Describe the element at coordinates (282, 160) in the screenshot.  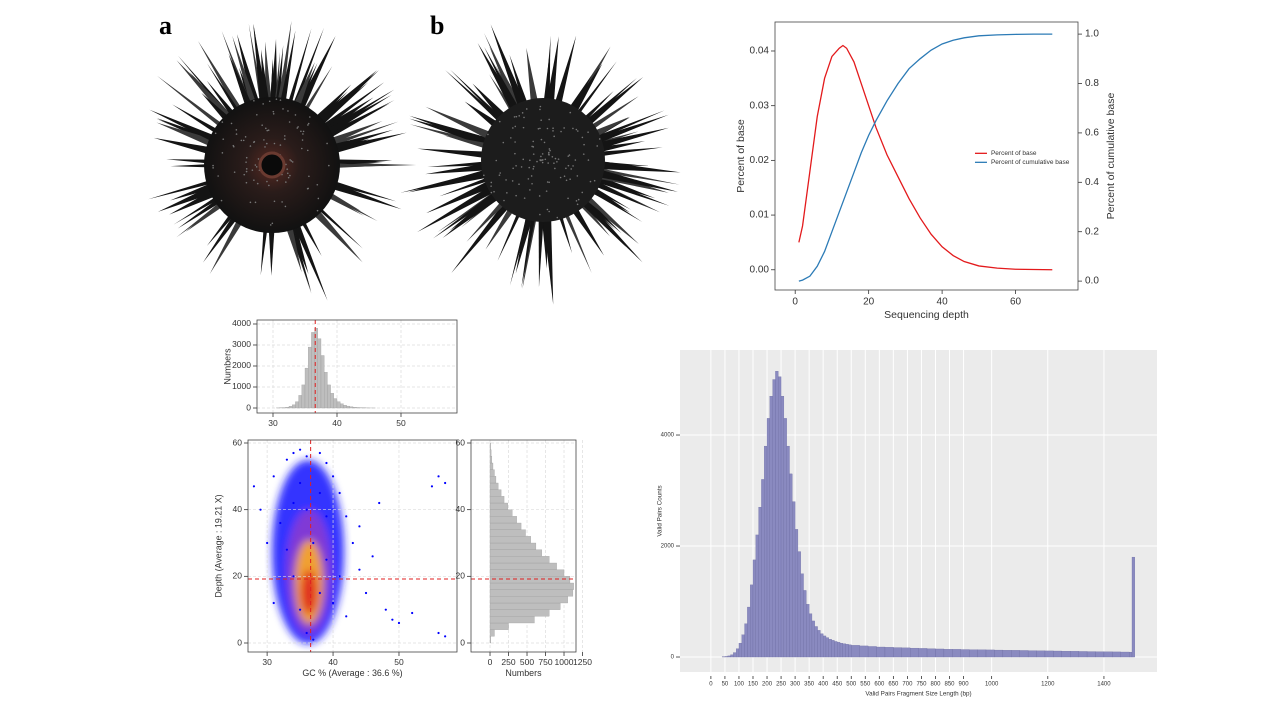
I see `urchin-photo` at that location.